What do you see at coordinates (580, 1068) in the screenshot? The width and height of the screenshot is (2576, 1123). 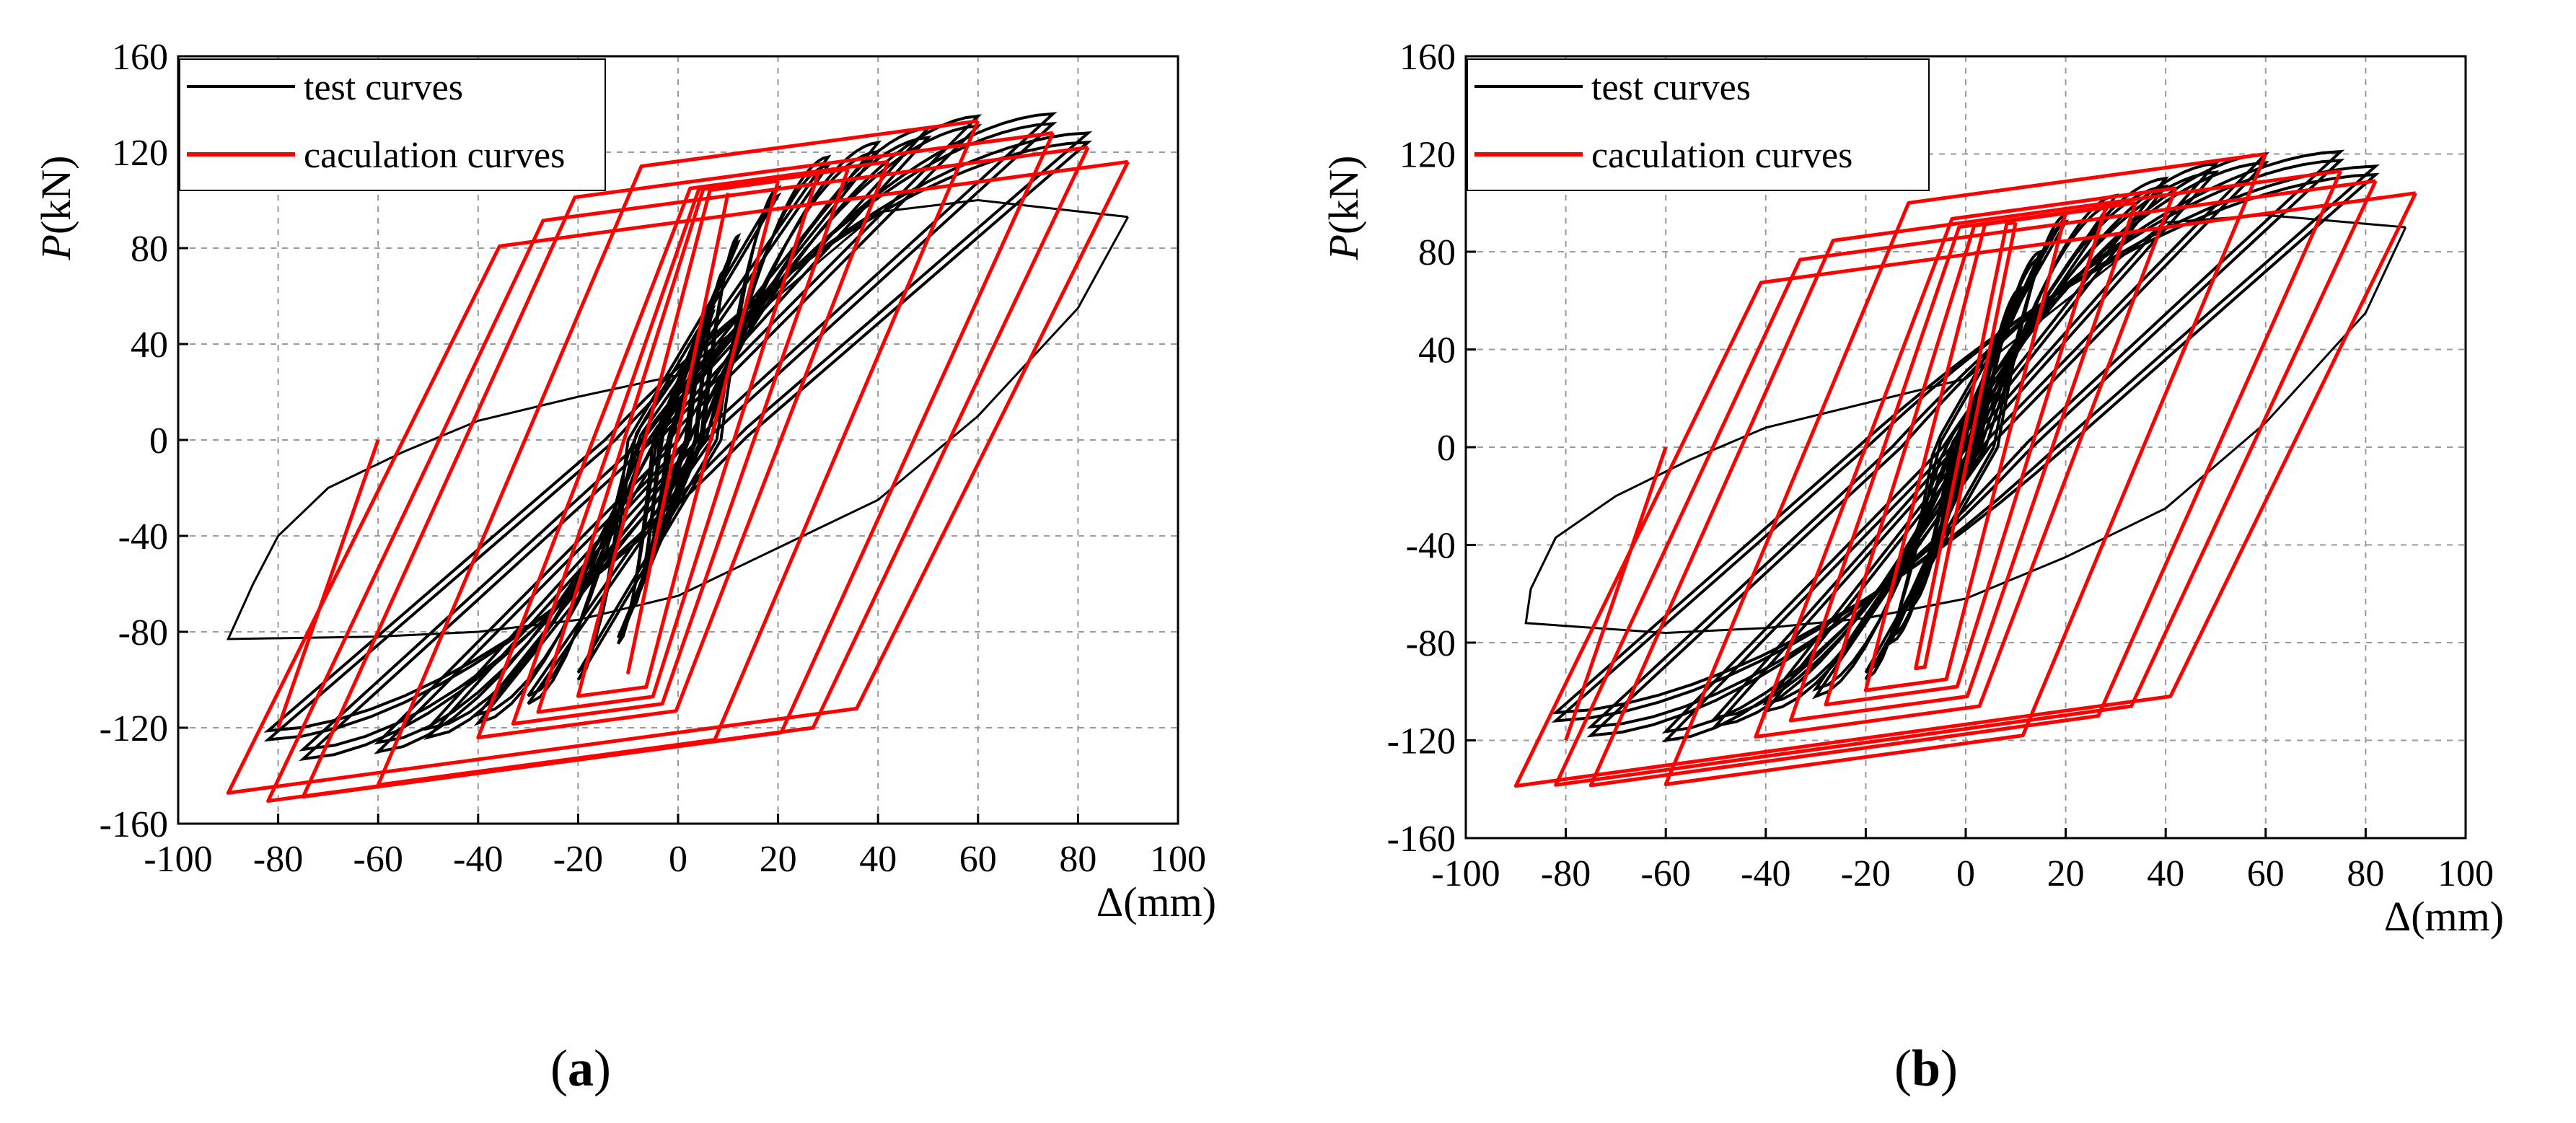 I see `panel-label-a: (a)` at bounding box center [580, 1068].